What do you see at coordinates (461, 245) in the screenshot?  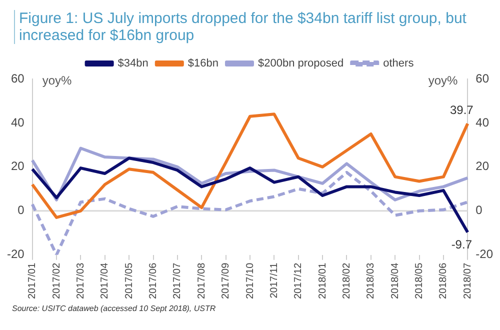 I see `data-label: -9.7` at bounding box center [461, 245].